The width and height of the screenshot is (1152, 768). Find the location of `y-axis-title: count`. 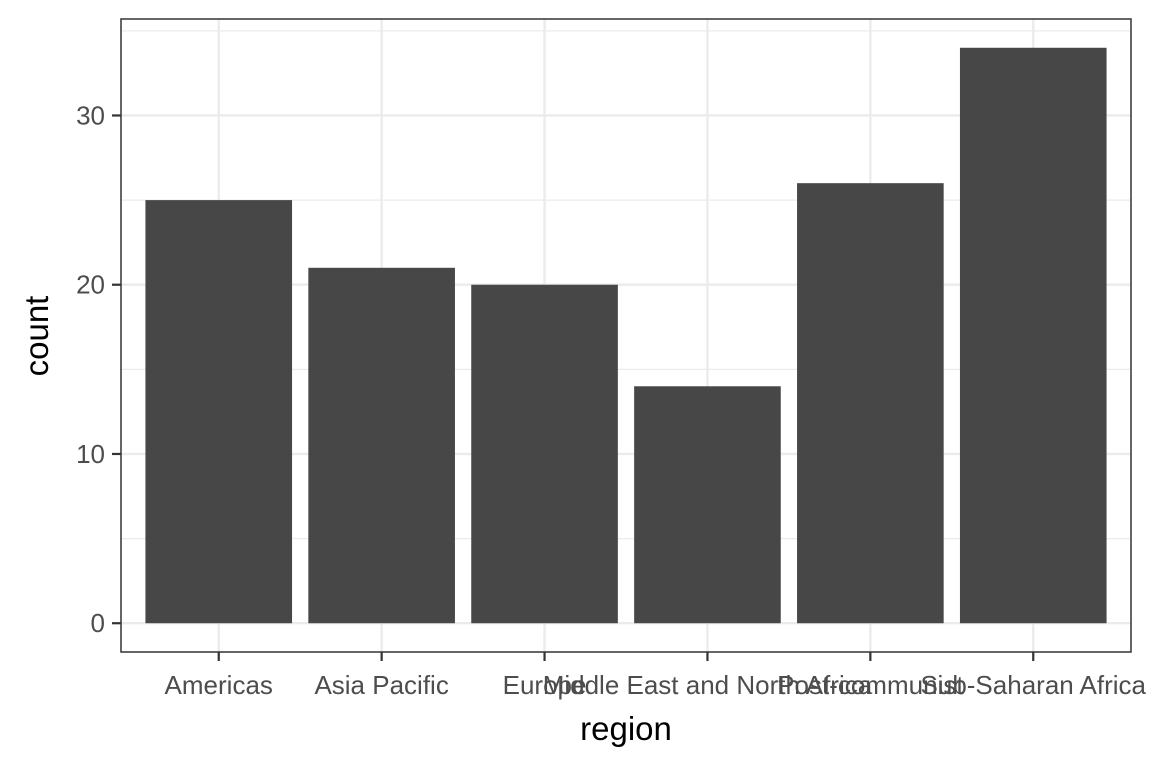

y-axis-title: count is located at coordinates (36, 336).